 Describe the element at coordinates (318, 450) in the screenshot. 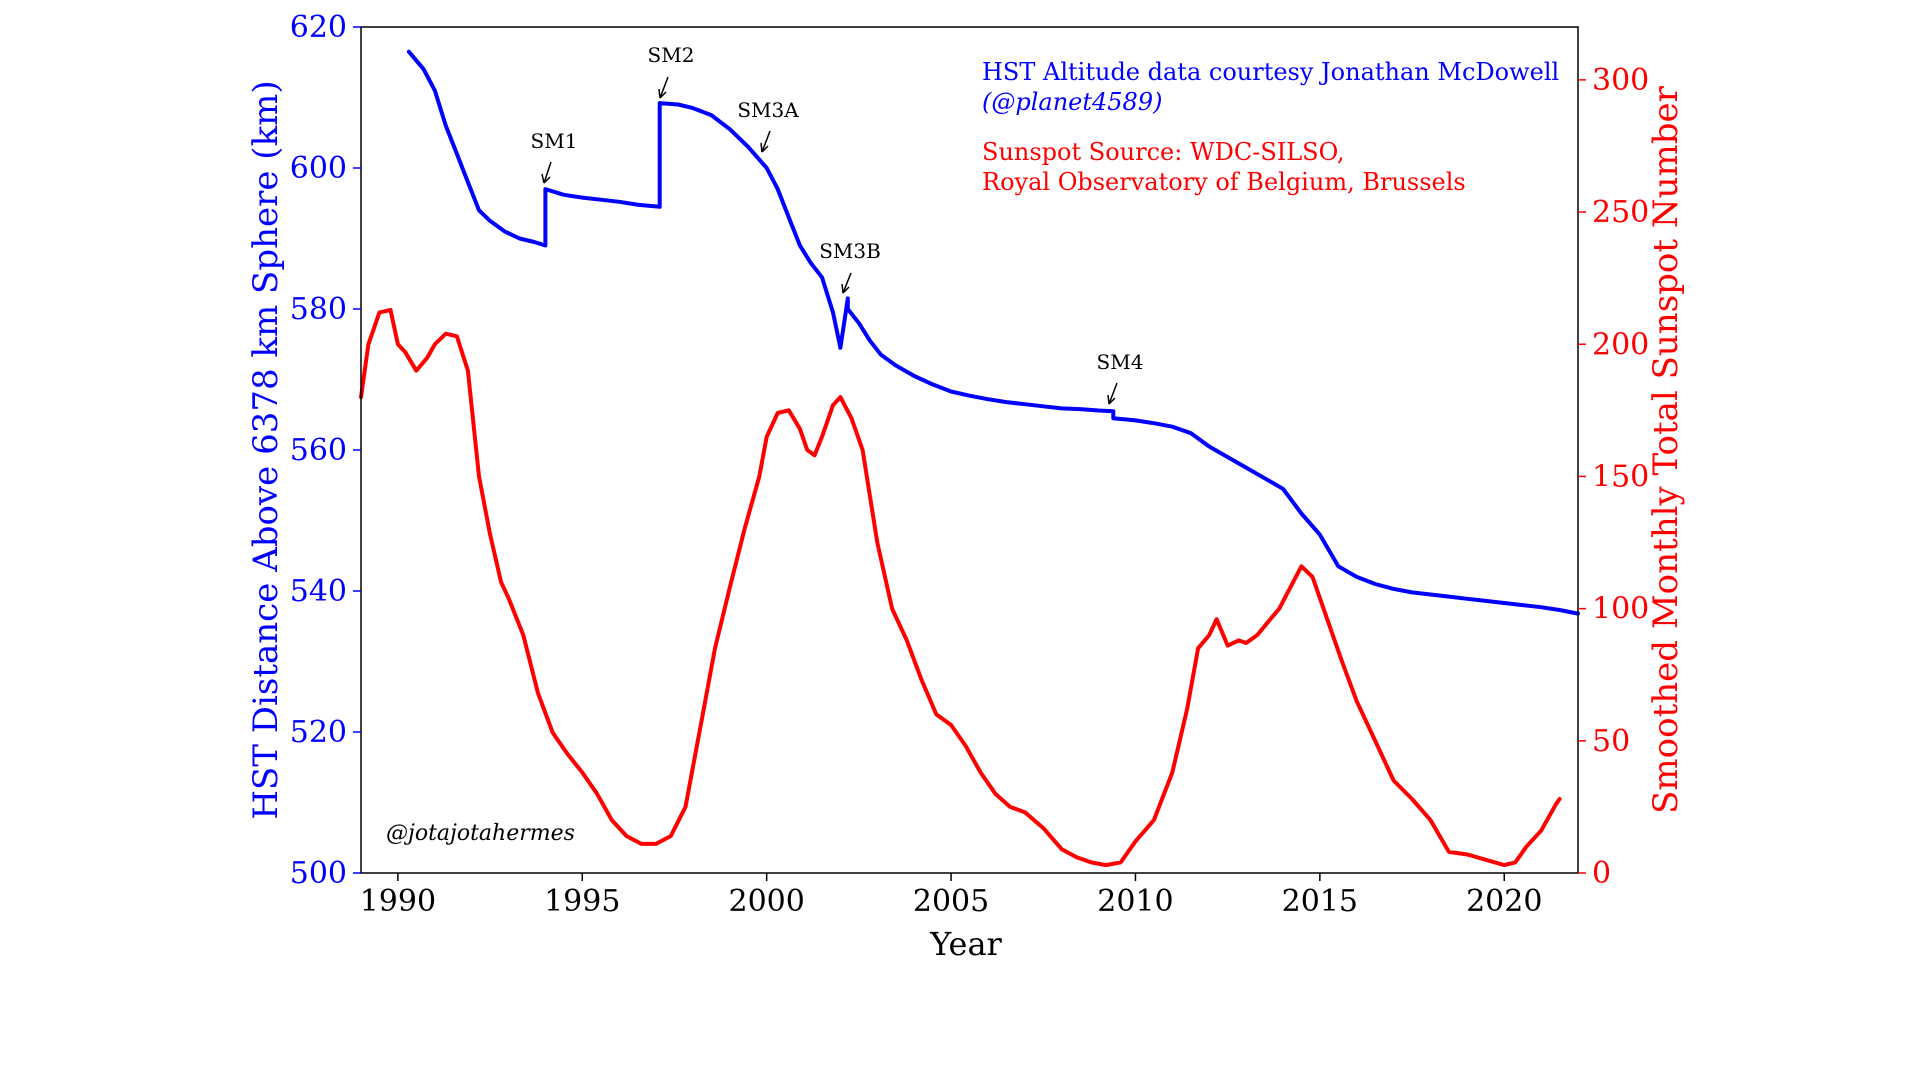

I see `y-left-tick-label: 560` at that location.